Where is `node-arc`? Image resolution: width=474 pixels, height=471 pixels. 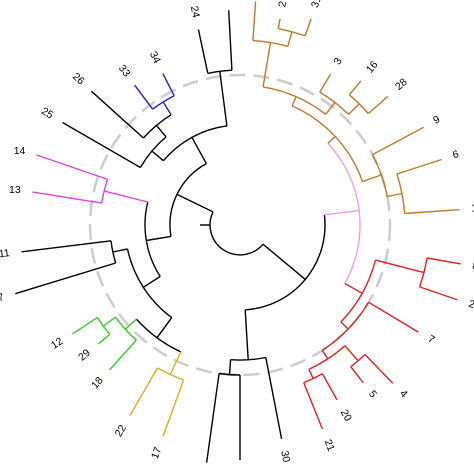 node-arc is located at coordinates (236, 233).